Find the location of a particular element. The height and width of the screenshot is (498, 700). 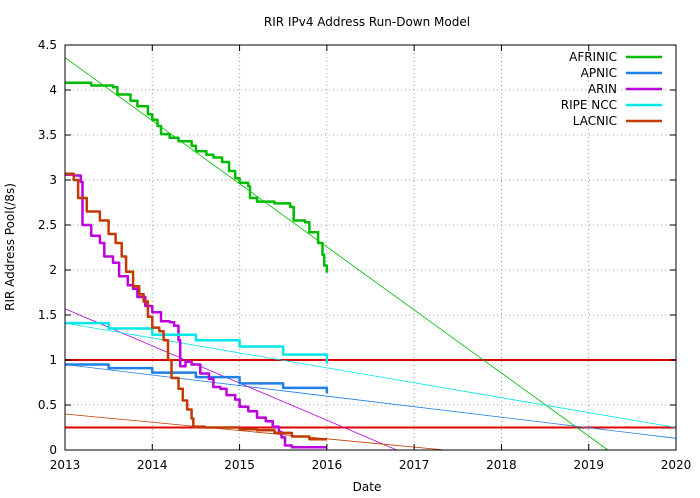

legend-label-afrinic: AFRINIC is located at coordinates (593, 57).